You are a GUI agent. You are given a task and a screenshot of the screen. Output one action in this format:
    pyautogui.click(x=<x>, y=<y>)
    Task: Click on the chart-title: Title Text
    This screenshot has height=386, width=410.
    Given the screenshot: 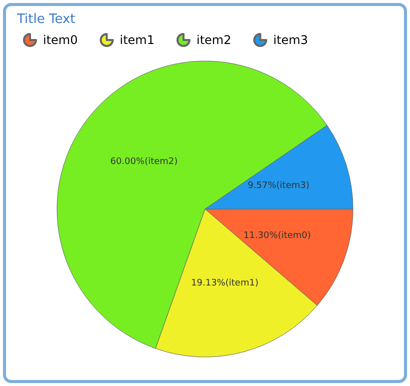 What is the action you would take?
    pyautogui.click(x=46, y=19)
    